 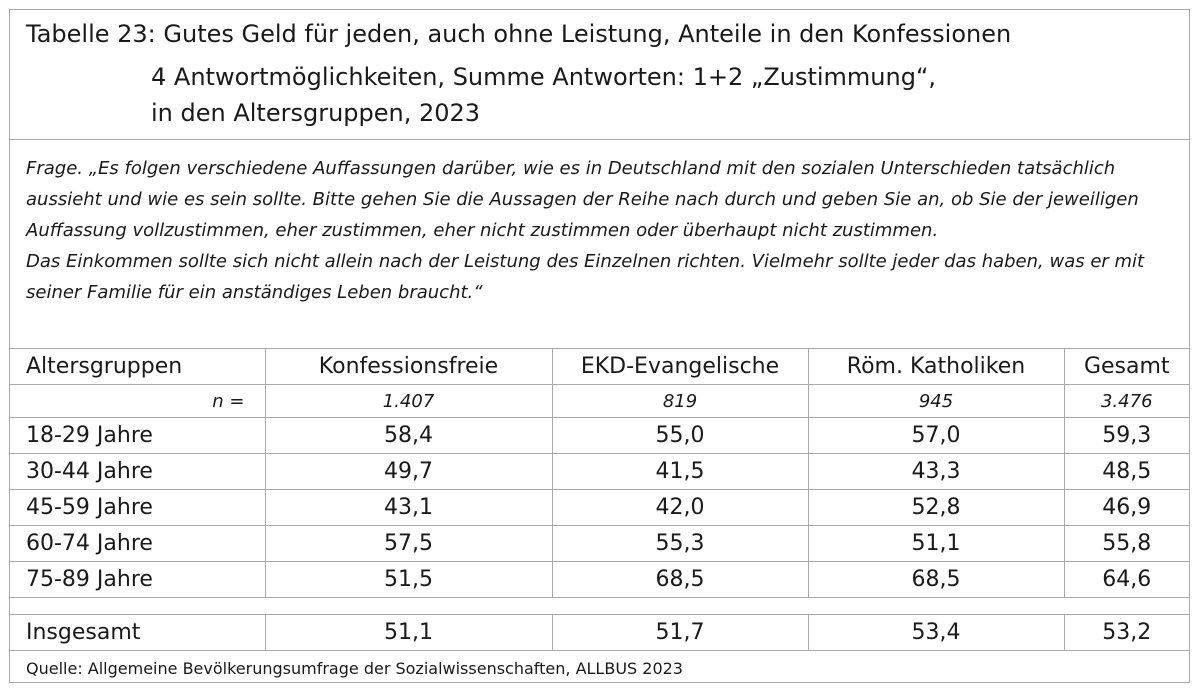 I want to click on table-cell: 48,5, so click(x=1126, y=471).